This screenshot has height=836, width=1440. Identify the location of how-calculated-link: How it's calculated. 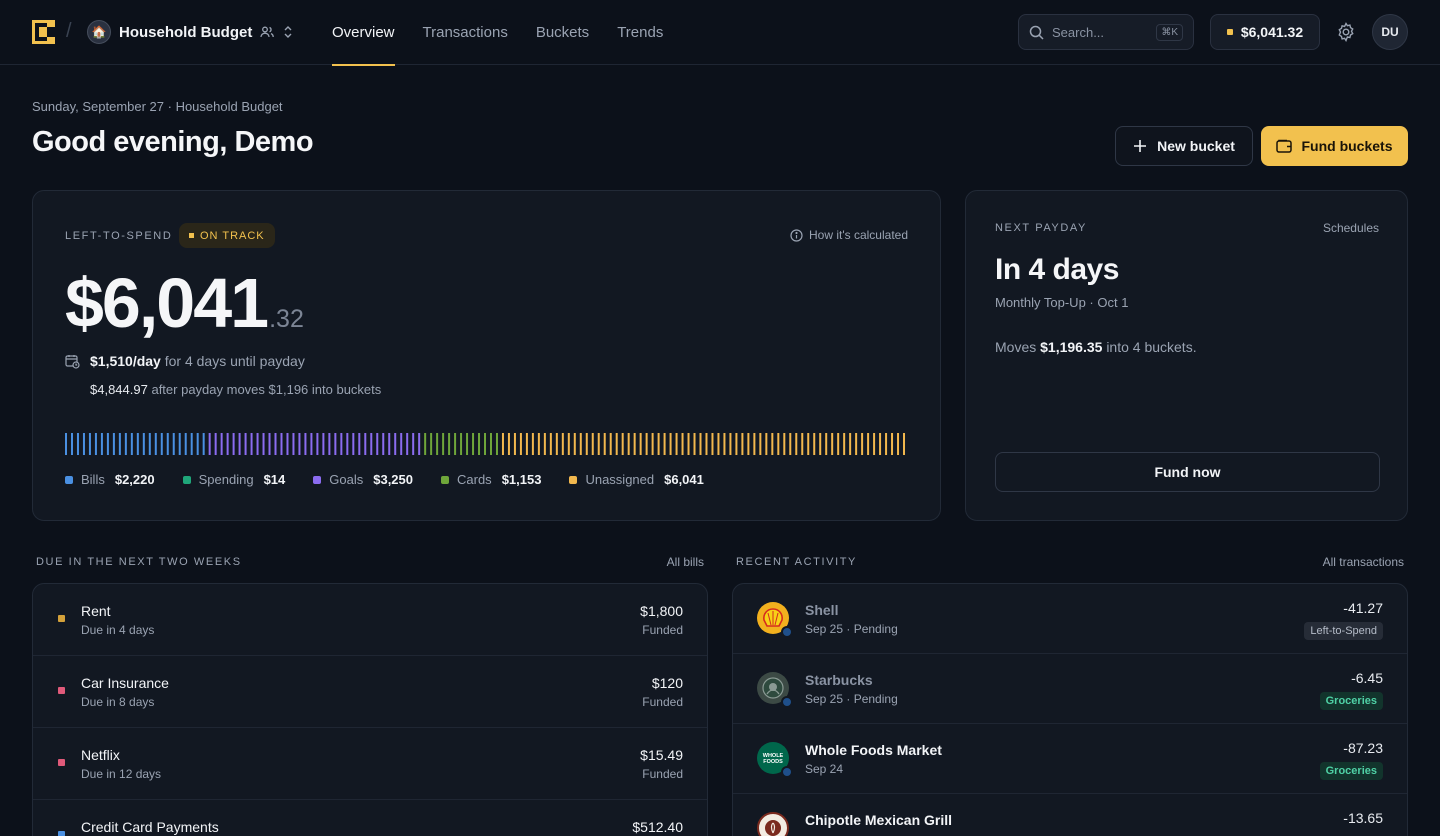
(849, 235).